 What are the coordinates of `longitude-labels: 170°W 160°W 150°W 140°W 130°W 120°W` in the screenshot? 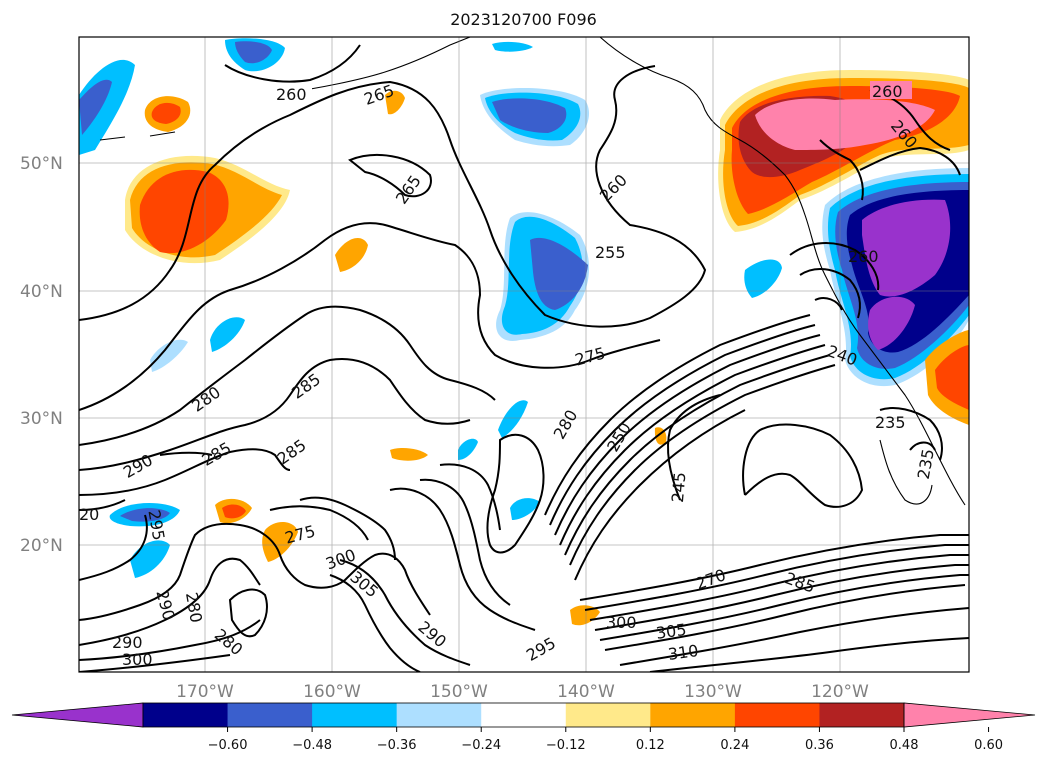 It's located at (522, 692).